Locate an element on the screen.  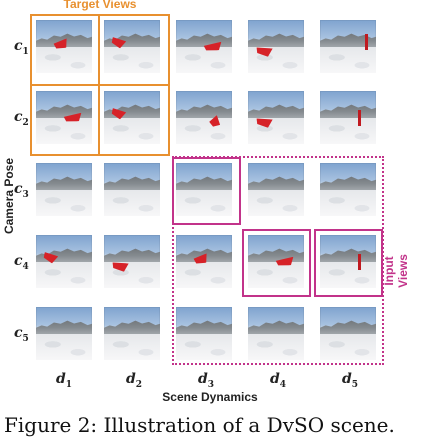
view-c1-d2 is located at coordinates (132, 46).